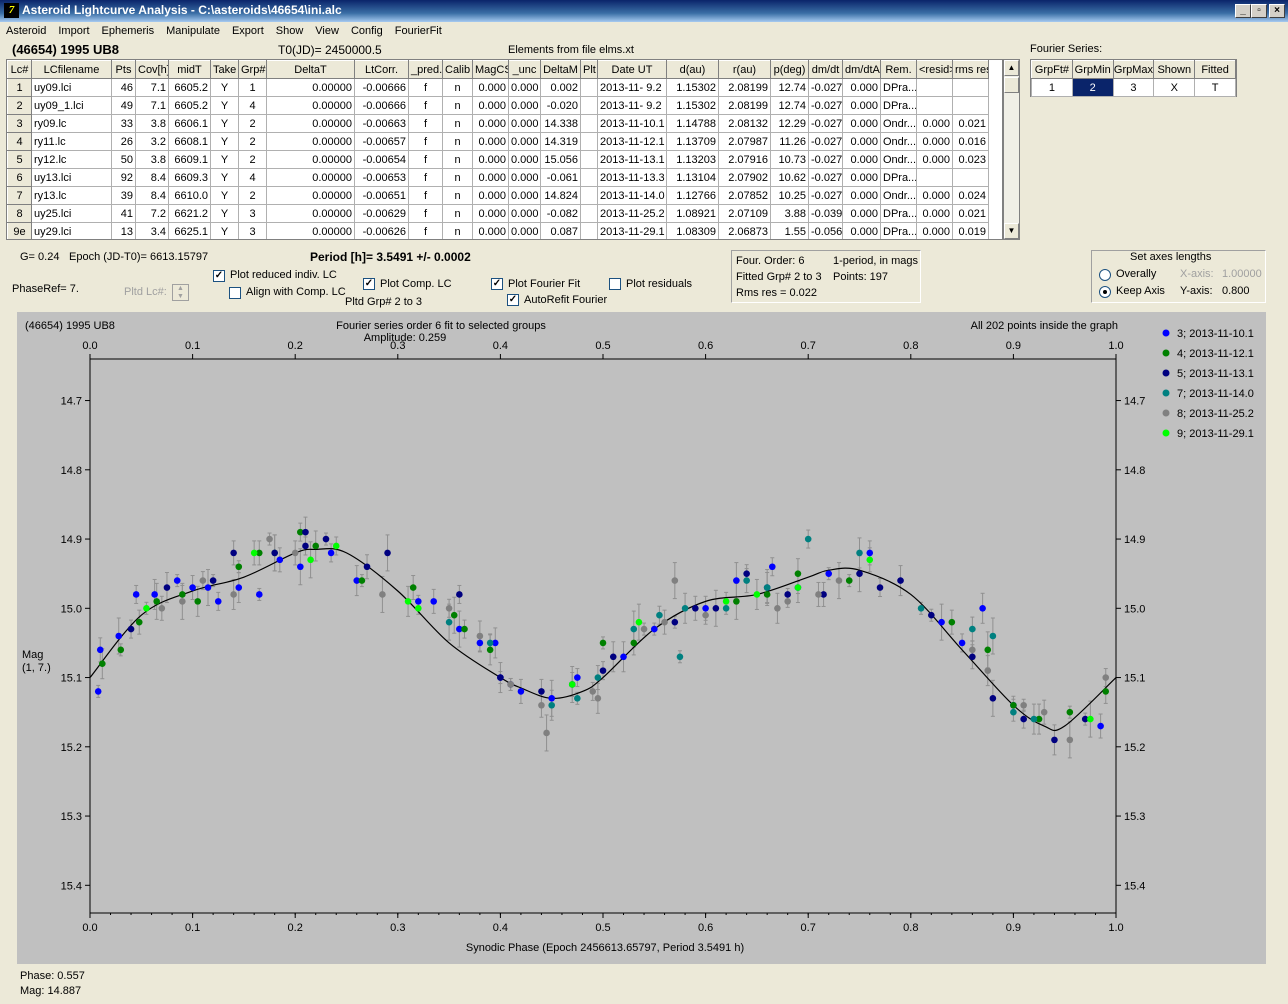 Image resolution: width=1288 pixels, height=1004 pixels. I want to click on grid-cell: -0.00629, so click(381, 213).